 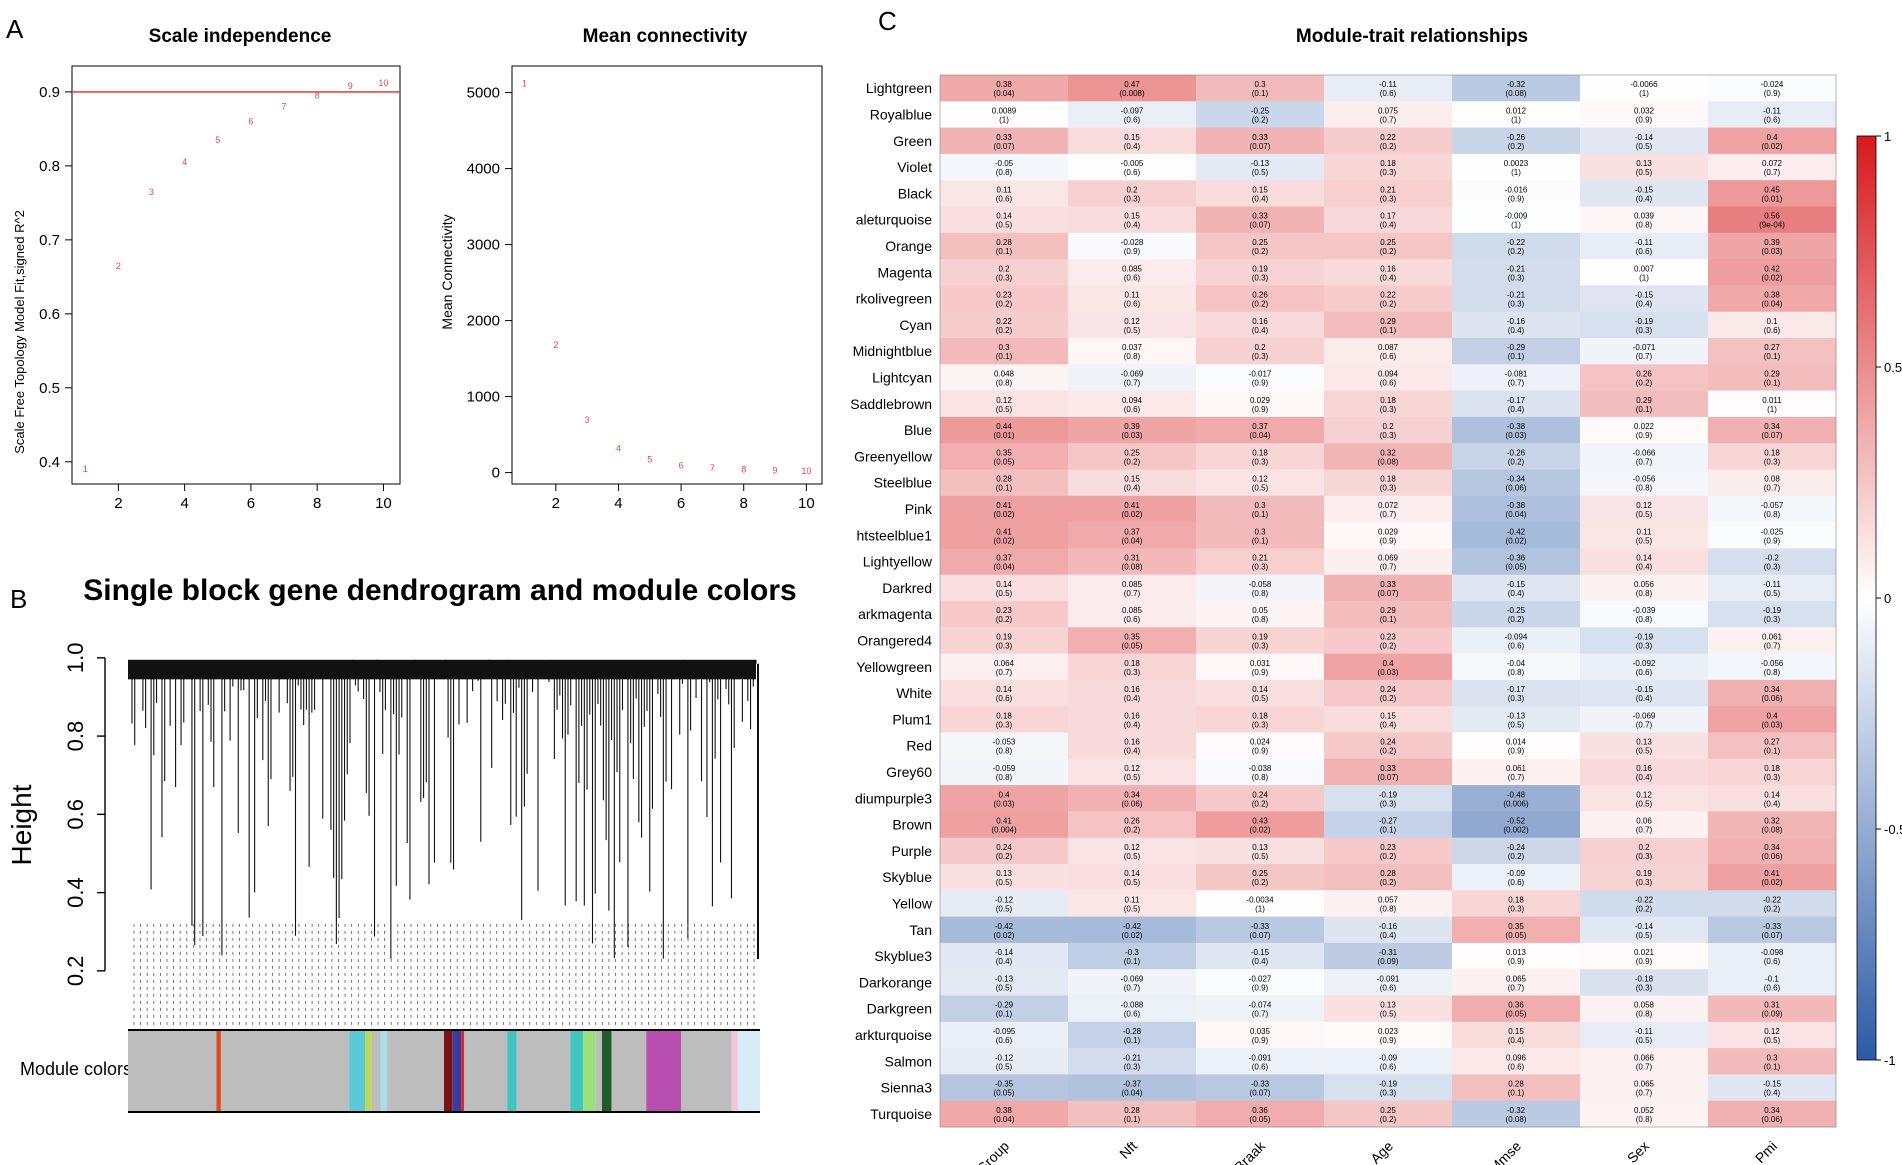 What do you see at coordinates (1388, 321) in the screenshot?
I see `heatmap-cell-value: 0.29` at bounding box center [1388, 321].